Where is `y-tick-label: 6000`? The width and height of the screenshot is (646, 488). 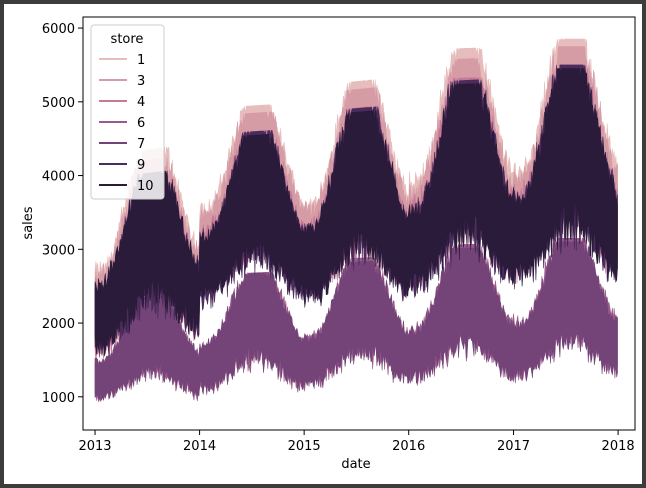
y-tick-label: 6000 is located at coordinates (58, 29).